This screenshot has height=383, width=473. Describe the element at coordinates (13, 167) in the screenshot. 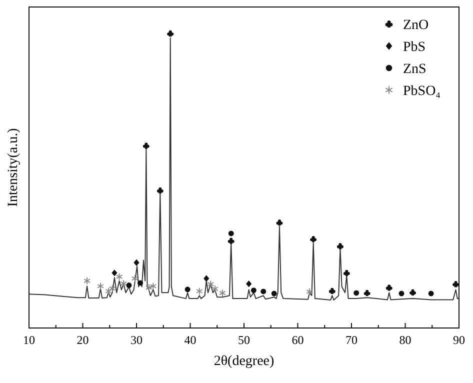

I see `y-axis-title: Intensity(a.u.)` at that location.